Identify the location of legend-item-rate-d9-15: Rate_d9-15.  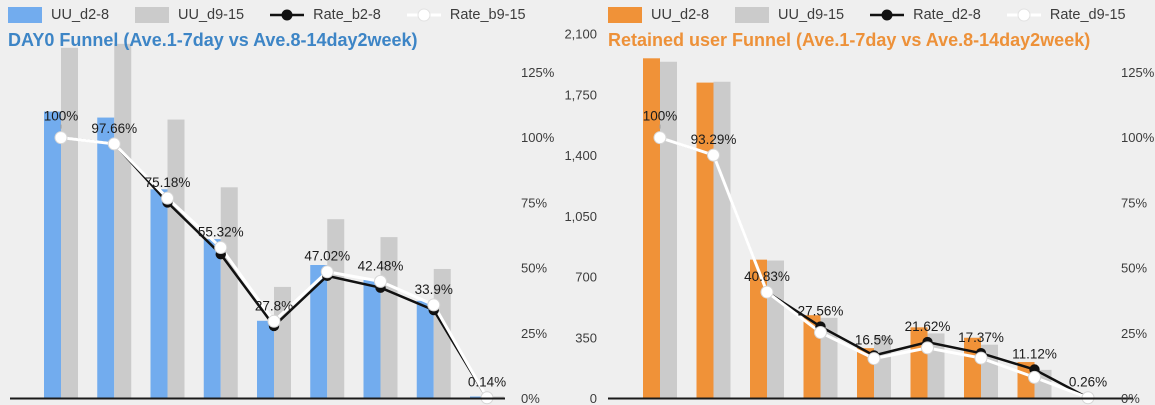
(1066, 15).